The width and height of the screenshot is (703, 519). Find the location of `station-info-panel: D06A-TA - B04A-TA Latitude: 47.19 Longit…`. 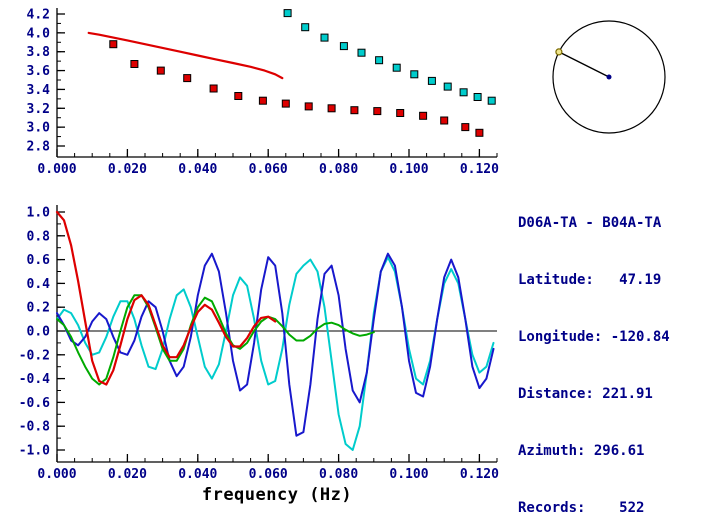

station-info-panel: D06A-TA - B04A-TA Latitude: 47.19 Longit… is located at coordinates (594, 347).